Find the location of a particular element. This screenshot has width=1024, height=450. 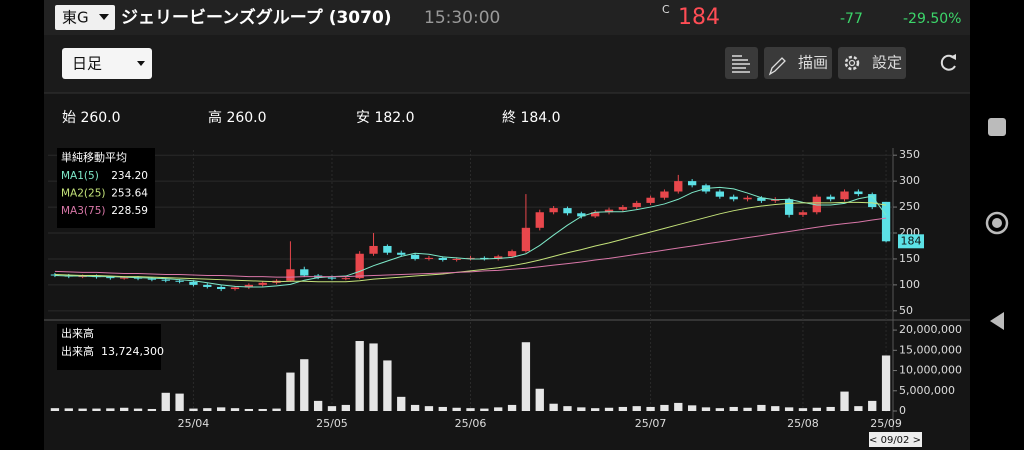

nav-home is located at coordinates (997, 223).